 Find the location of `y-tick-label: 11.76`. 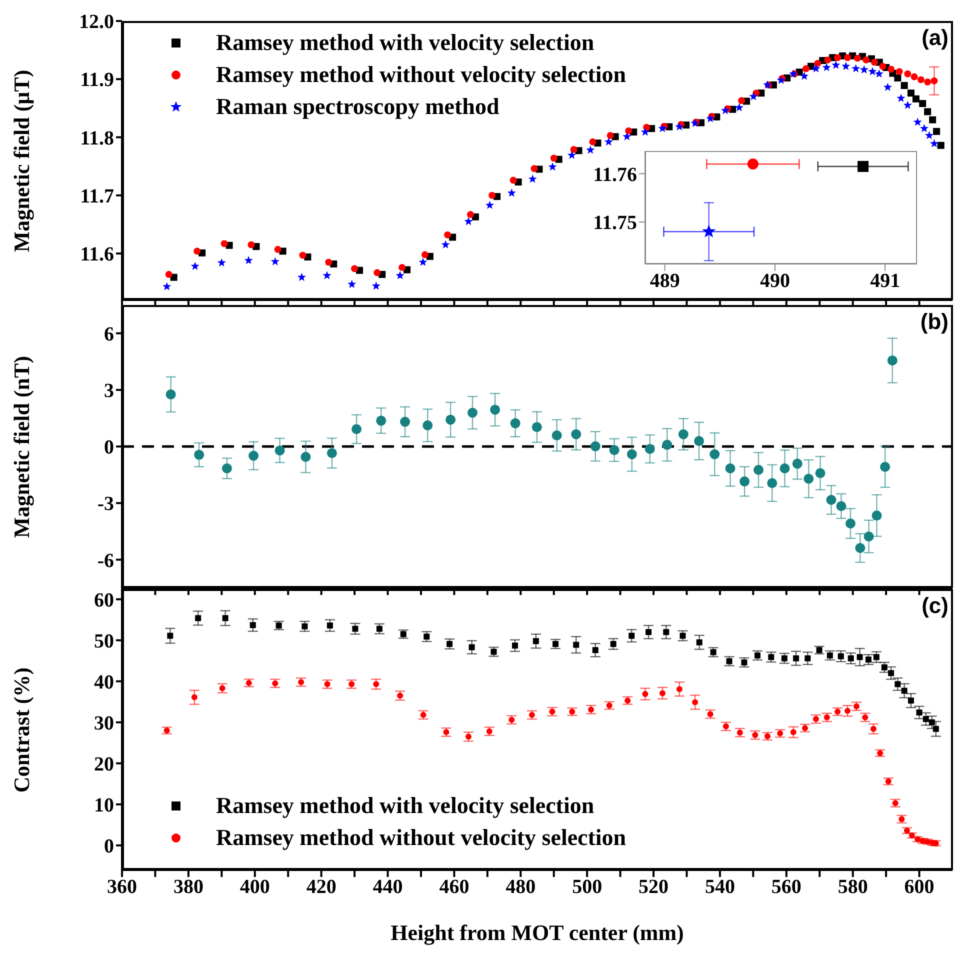

y-tick-label: 11.76 is located at coordinates (615, 175).